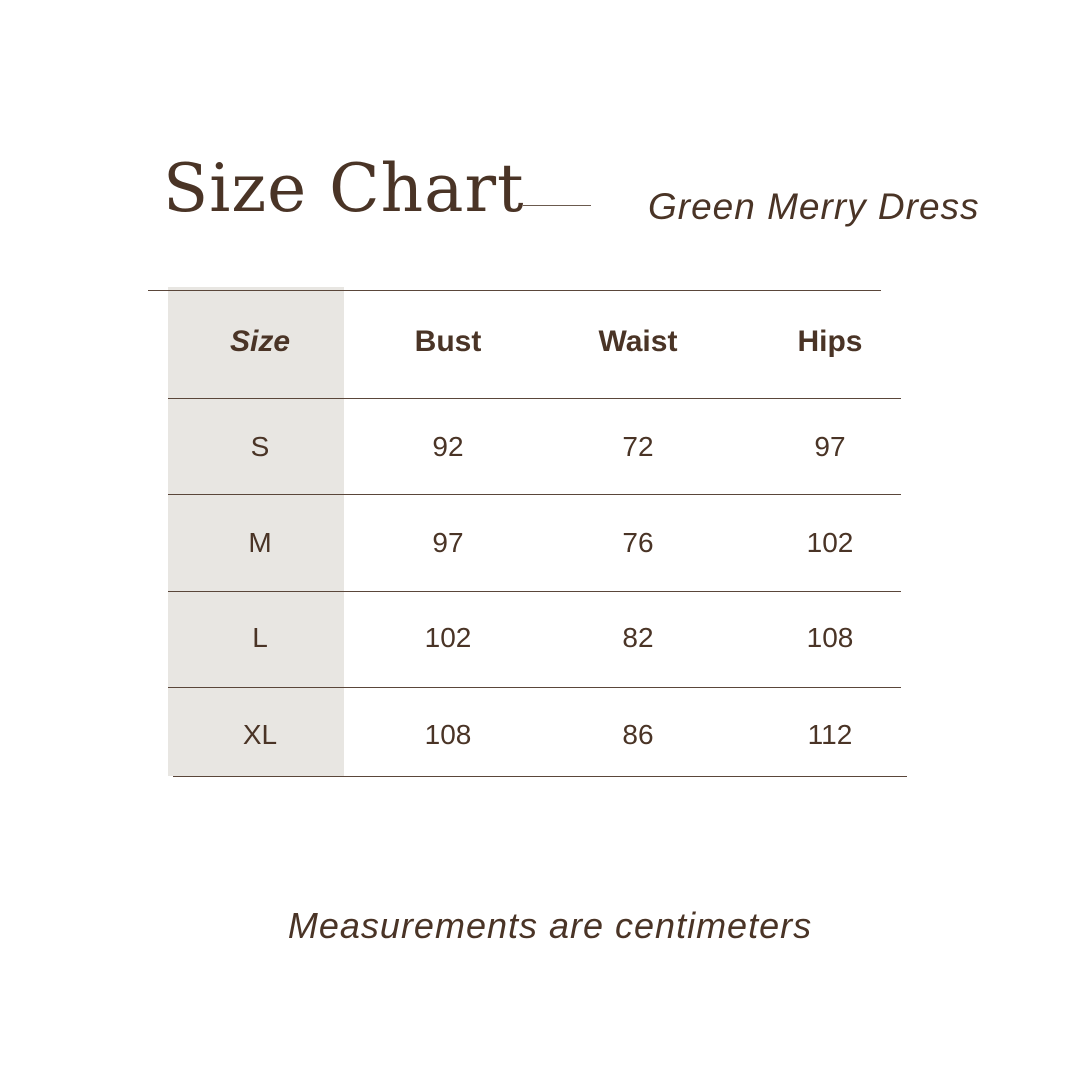 This screenshot has width=1080, height=1080. What do you see at coordinates (448, 542) in the screenshot?
I see `cell-bust: 97` at bounding box center [448, 542].